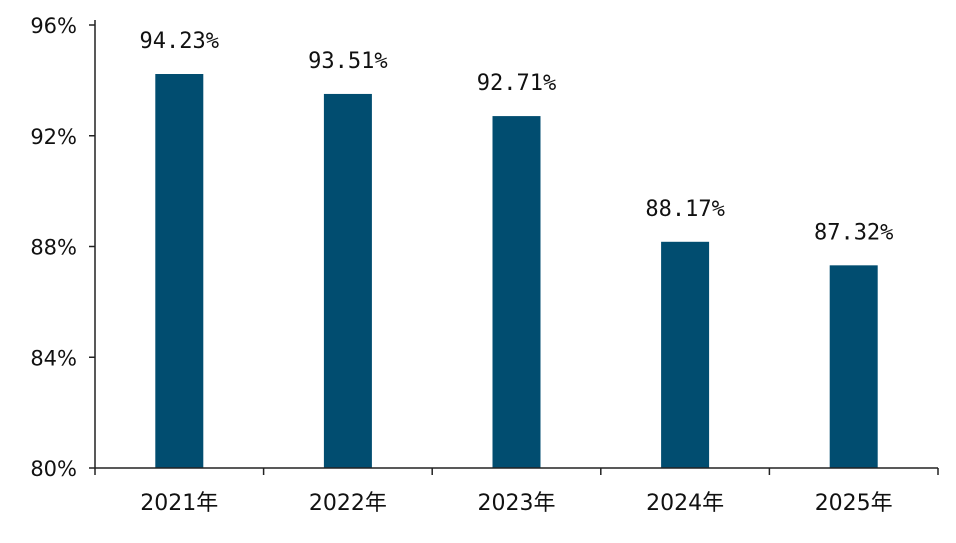  I want to click on x-tick-label: 2024年, so click(685, 503).